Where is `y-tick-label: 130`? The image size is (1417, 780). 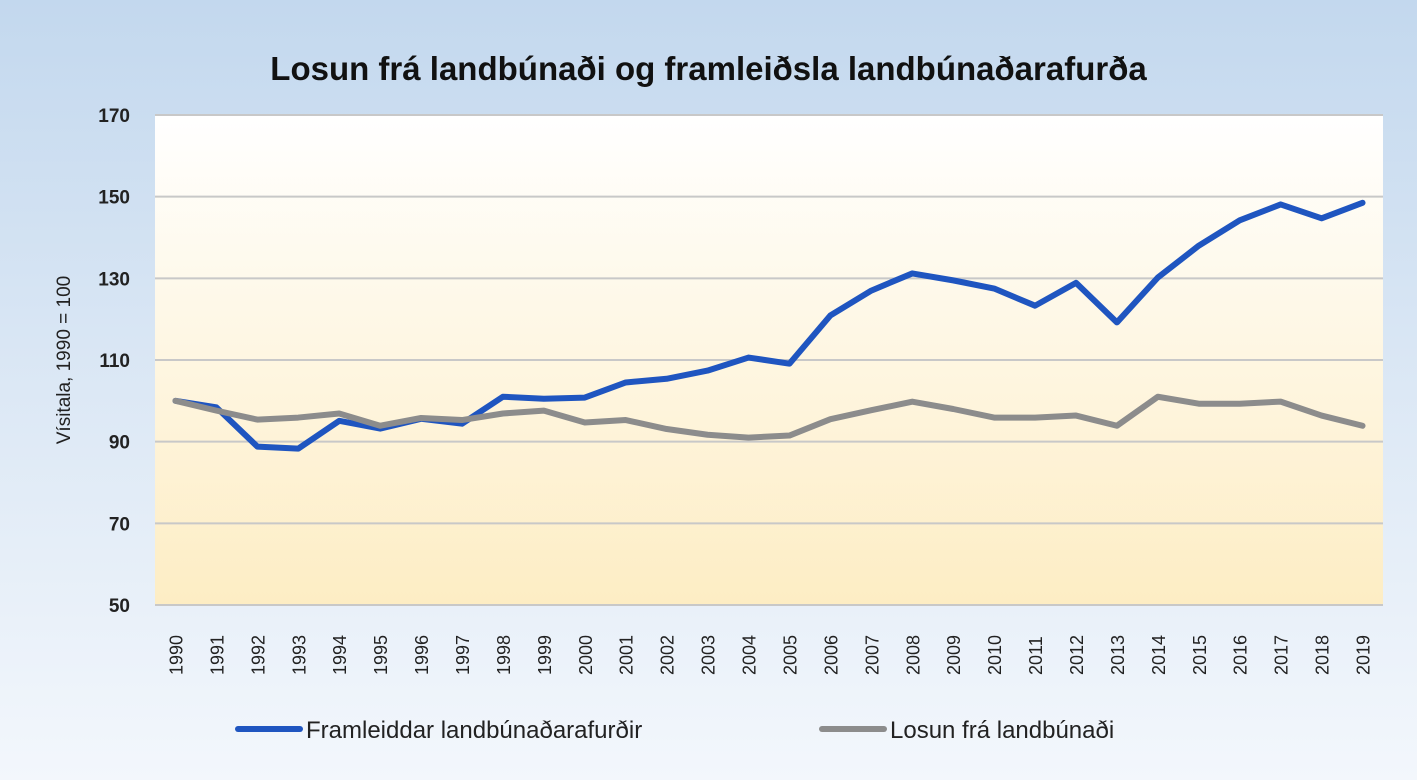
y-tick-label: 130 is located at coordinates (114, 279).